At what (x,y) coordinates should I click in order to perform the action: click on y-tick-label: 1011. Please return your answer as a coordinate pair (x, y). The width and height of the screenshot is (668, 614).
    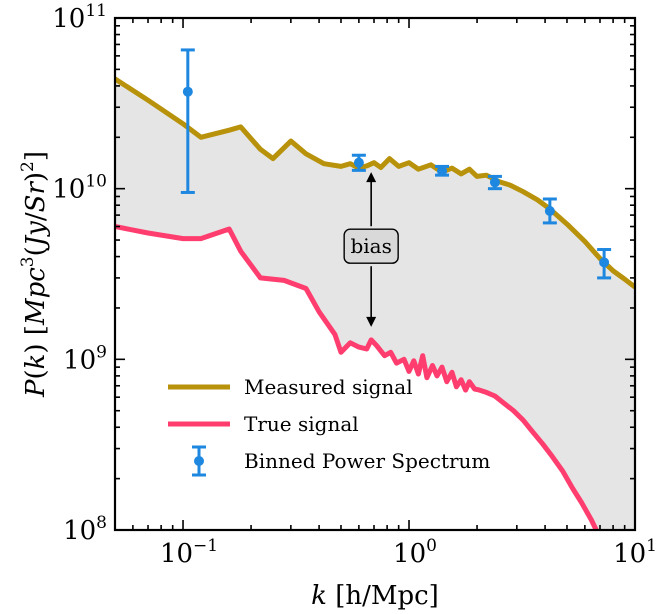
    Looking at the image, I should click on (79, 17).